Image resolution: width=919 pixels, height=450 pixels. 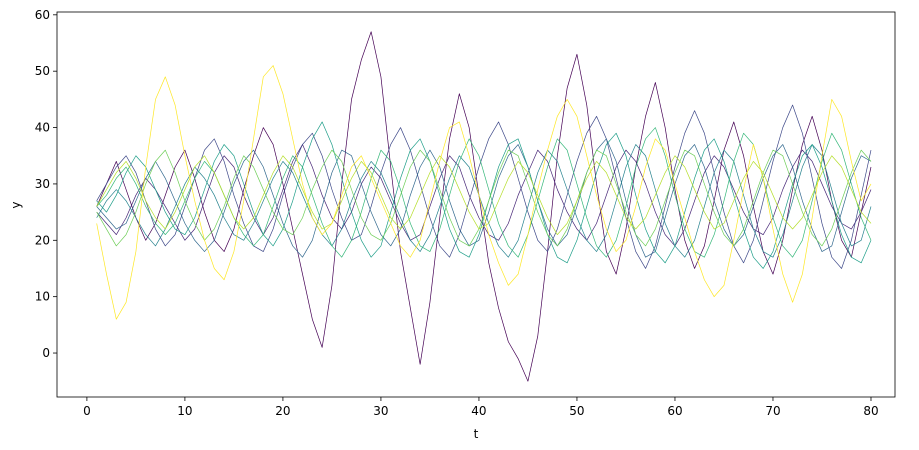 I want to click on x-tick-label: 60, so click(x=674, y=411).